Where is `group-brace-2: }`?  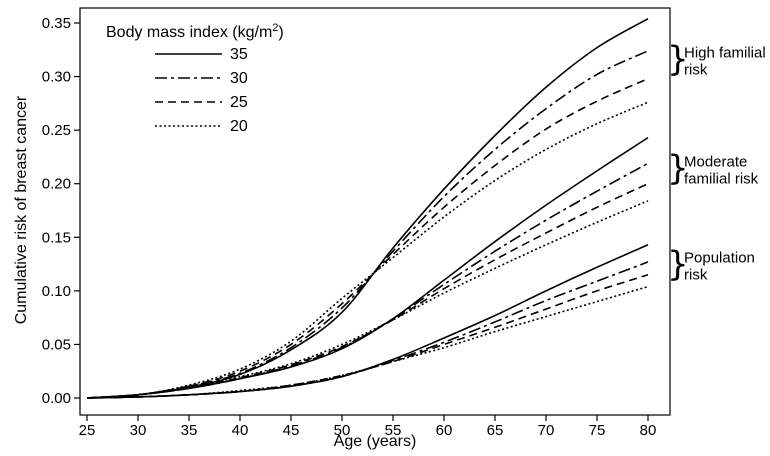
group-brace-2: } is located at coordinates (678, 168).